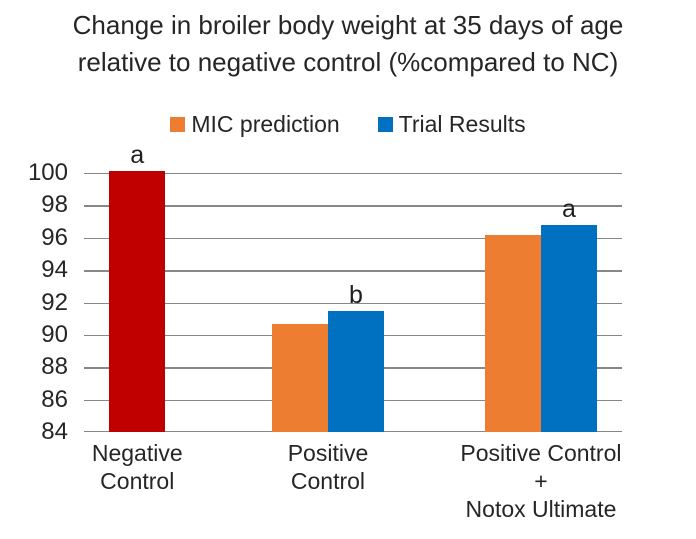  What do you see at coordinates (385, 124) in the screenshot?
I see `trial-results-swatch` at bounding box center [385, 124].